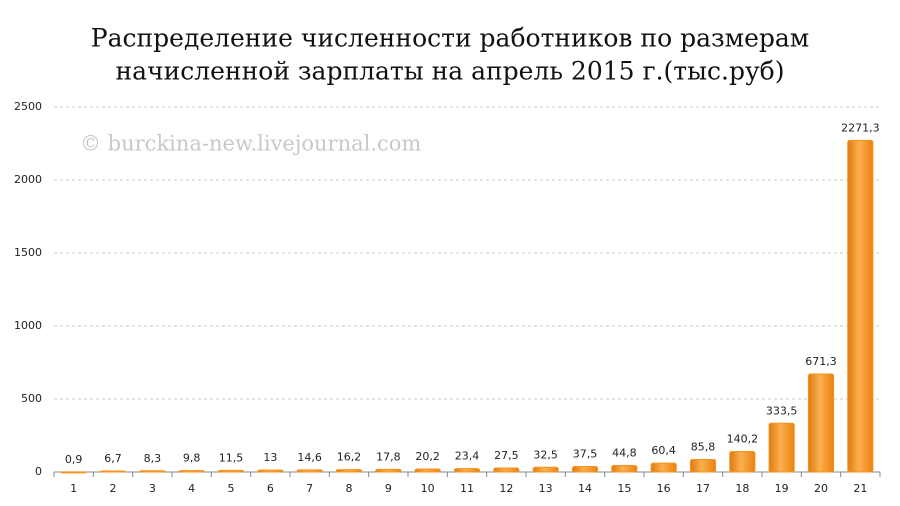 The image size is (900, 506). Describe the element at coordinates (663, 450) in the screenshot. I see `value-label: 60,4` at that location.